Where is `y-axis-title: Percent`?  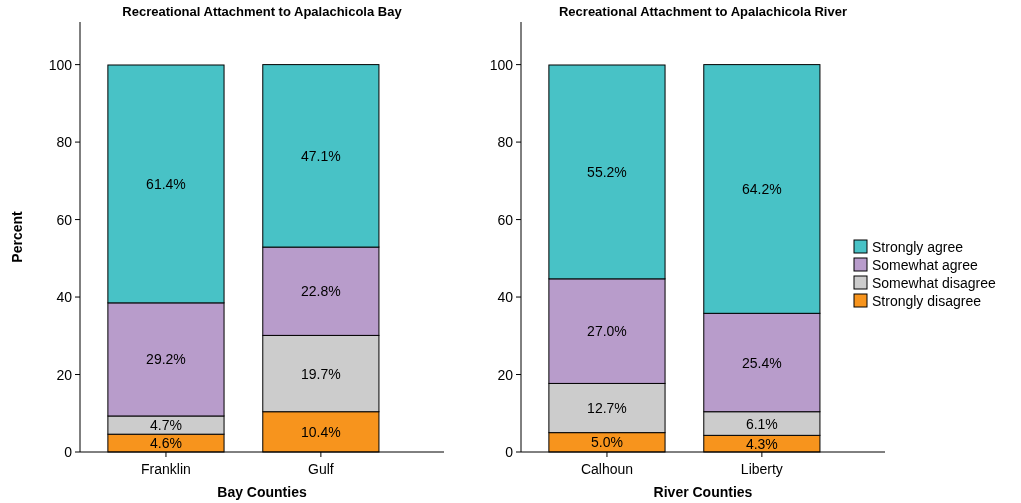
y-axis-title: Percent is located at coordinates (17, 236).